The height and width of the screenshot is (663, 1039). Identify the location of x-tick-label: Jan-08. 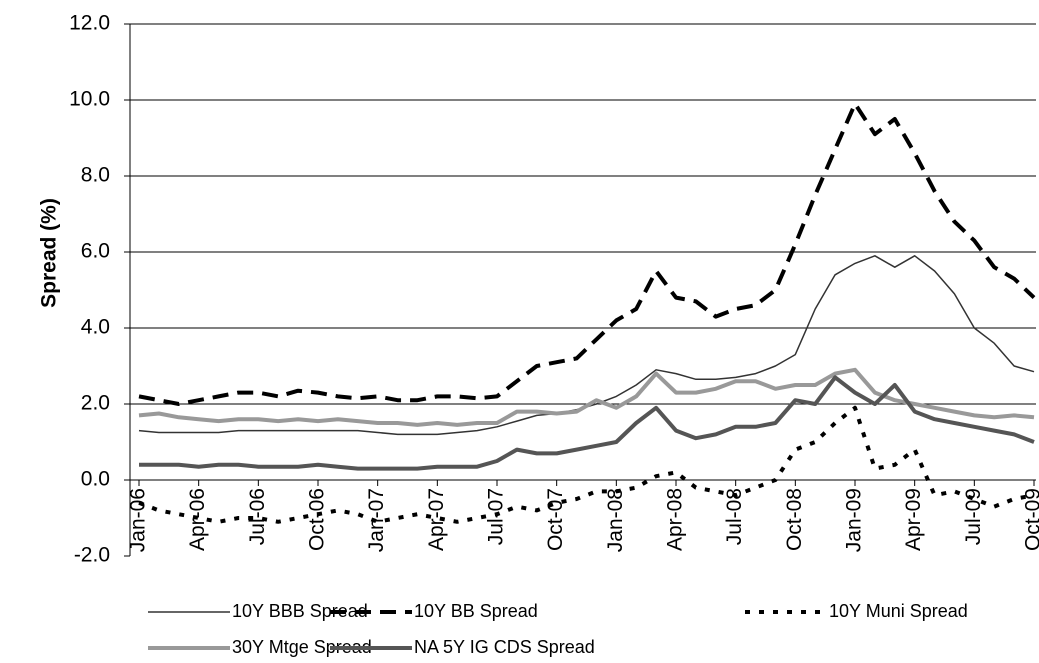
(615, 520).